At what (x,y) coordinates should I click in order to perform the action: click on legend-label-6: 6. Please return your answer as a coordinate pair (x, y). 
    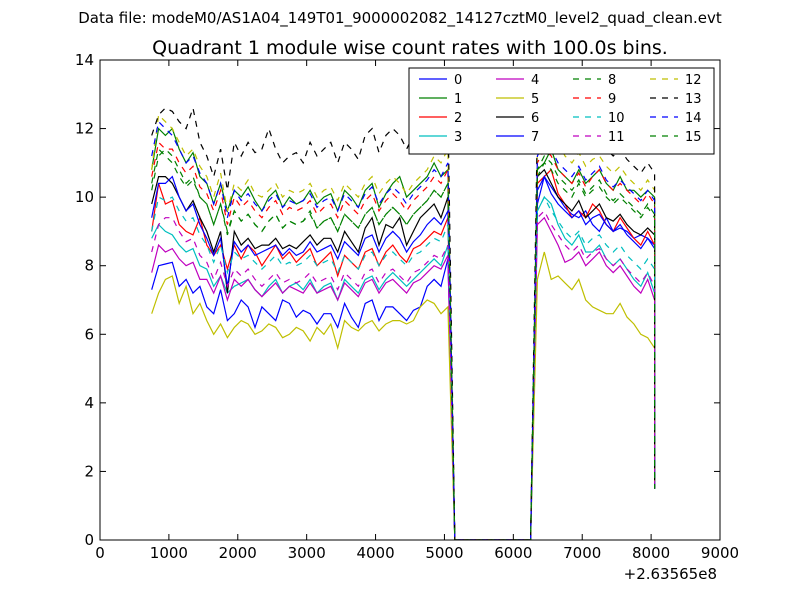
    Looking at the image, I should click on (535, 118).